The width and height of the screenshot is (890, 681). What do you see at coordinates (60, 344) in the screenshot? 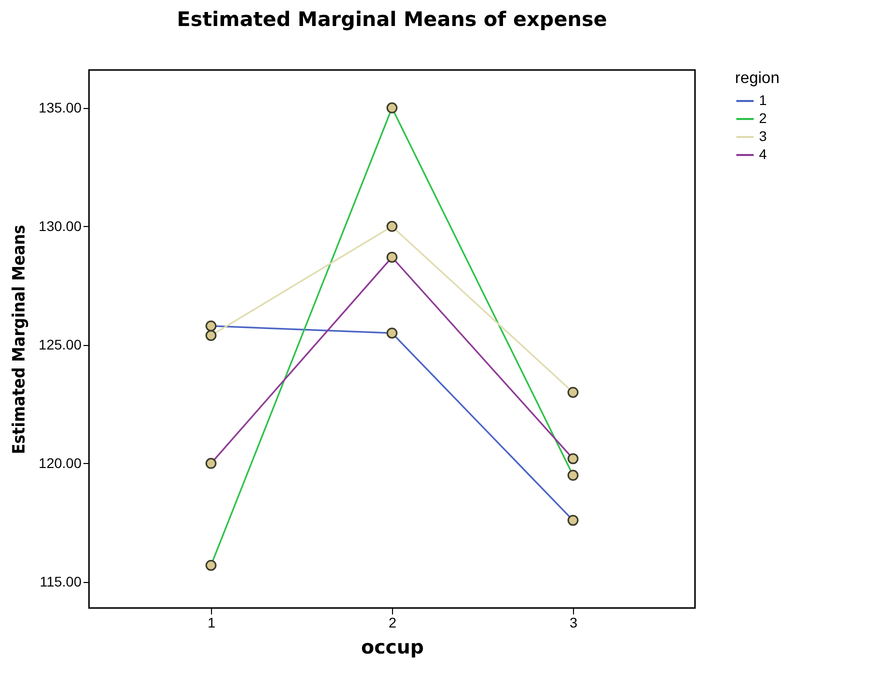
I see `y-tick-label: 125.00` at bounding box center [60, 344].